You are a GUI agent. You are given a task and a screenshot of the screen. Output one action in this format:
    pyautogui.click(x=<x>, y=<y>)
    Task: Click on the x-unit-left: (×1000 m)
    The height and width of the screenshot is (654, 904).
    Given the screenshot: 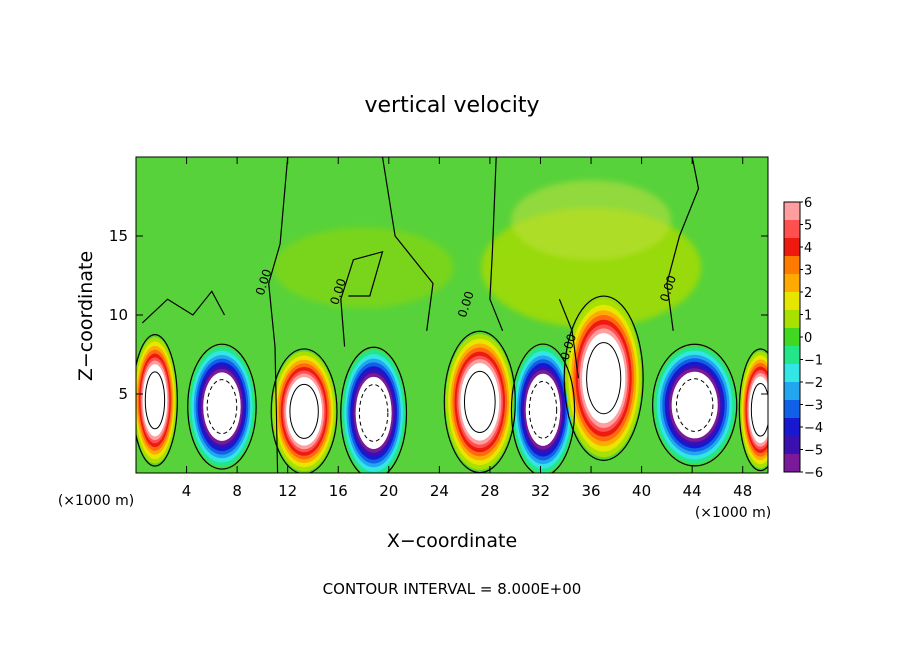 What is the action you would take?
    pyautogui.click(x=96, y=501)
    